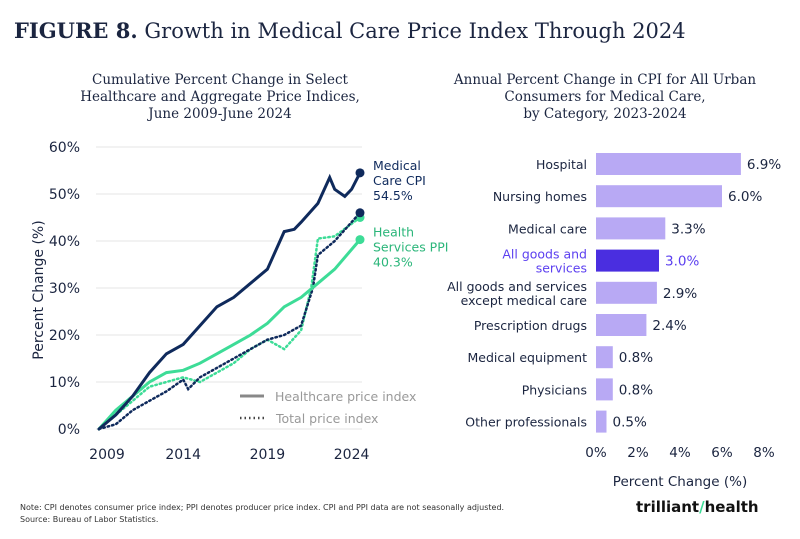  What do you see at coordinates (697, 507) in the screenshot?
I see `trilliant-health-logo: trilliant/health` at bounding box center [697, 507].